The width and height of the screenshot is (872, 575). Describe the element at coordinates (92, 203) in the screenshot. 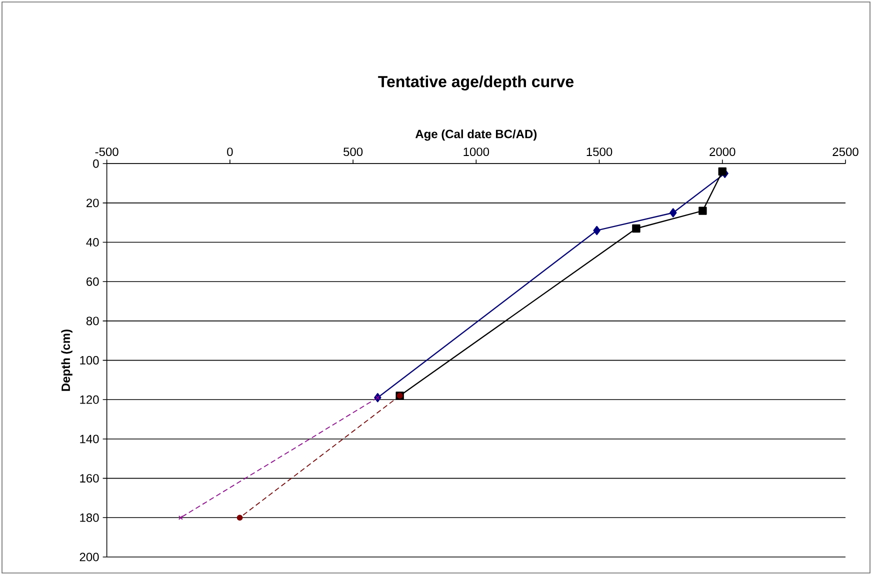

I see `y-tick-label: 20` at that location.